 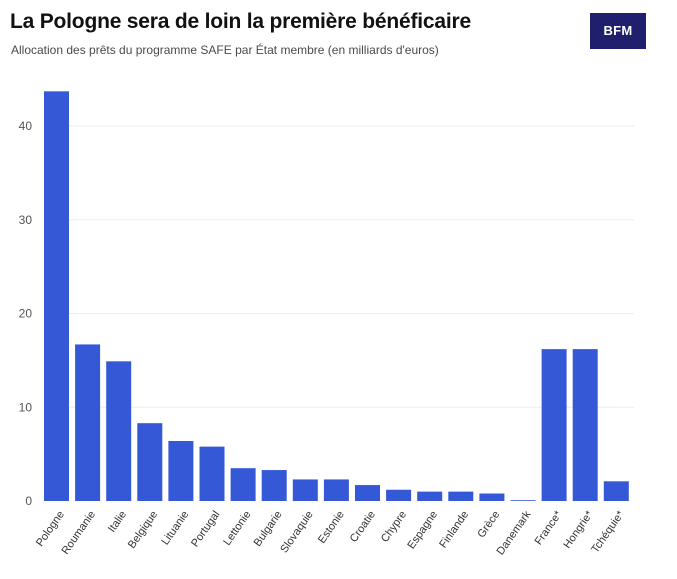 I want to click on y-tick-label: 0, so click(x=28, y=501).